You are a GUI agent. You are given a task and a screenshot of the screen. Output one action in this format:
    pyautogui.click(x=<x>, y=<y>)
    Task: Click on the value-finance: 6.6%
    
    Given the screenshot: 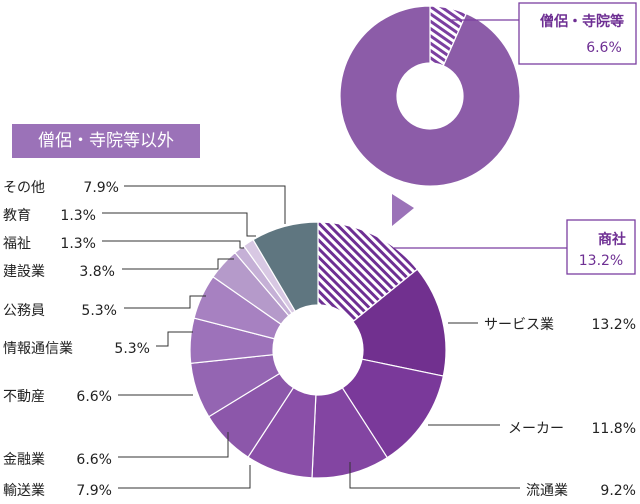 What is the action you would take?
    pyautogui.click(x=94, y=460)
    